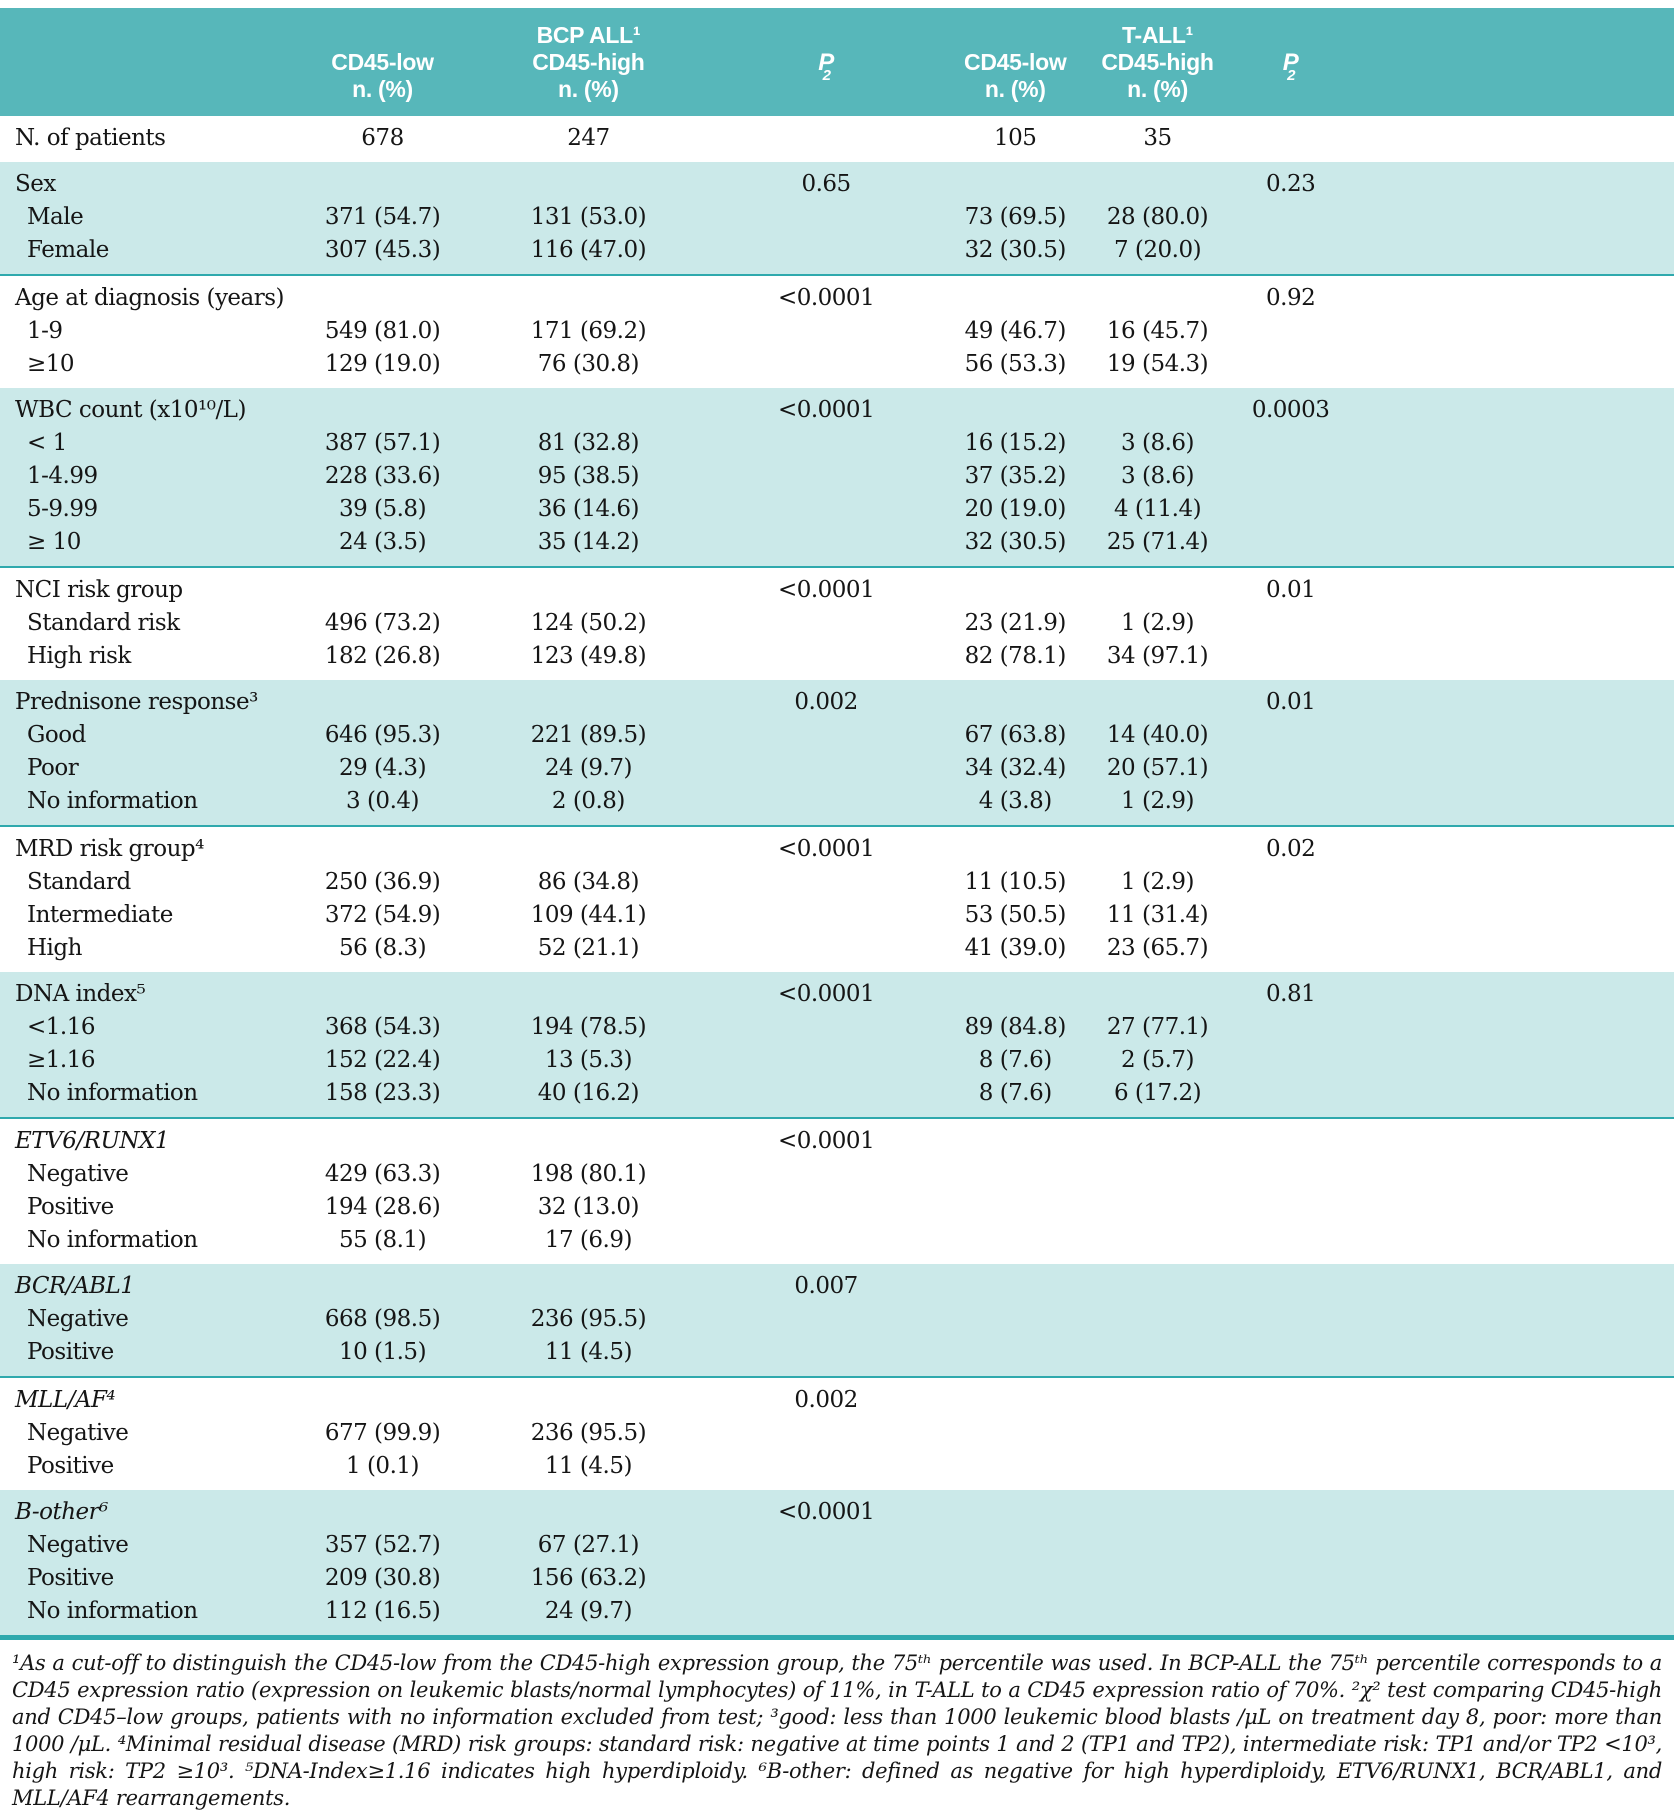 Image resolution: width=1674 pixels, height=1812 pixels. What do you see at coordinates (1290, 409) in the screenshot?
I see `cell-p-value-tall: 0.0003` at bounding box center [1290, 409].